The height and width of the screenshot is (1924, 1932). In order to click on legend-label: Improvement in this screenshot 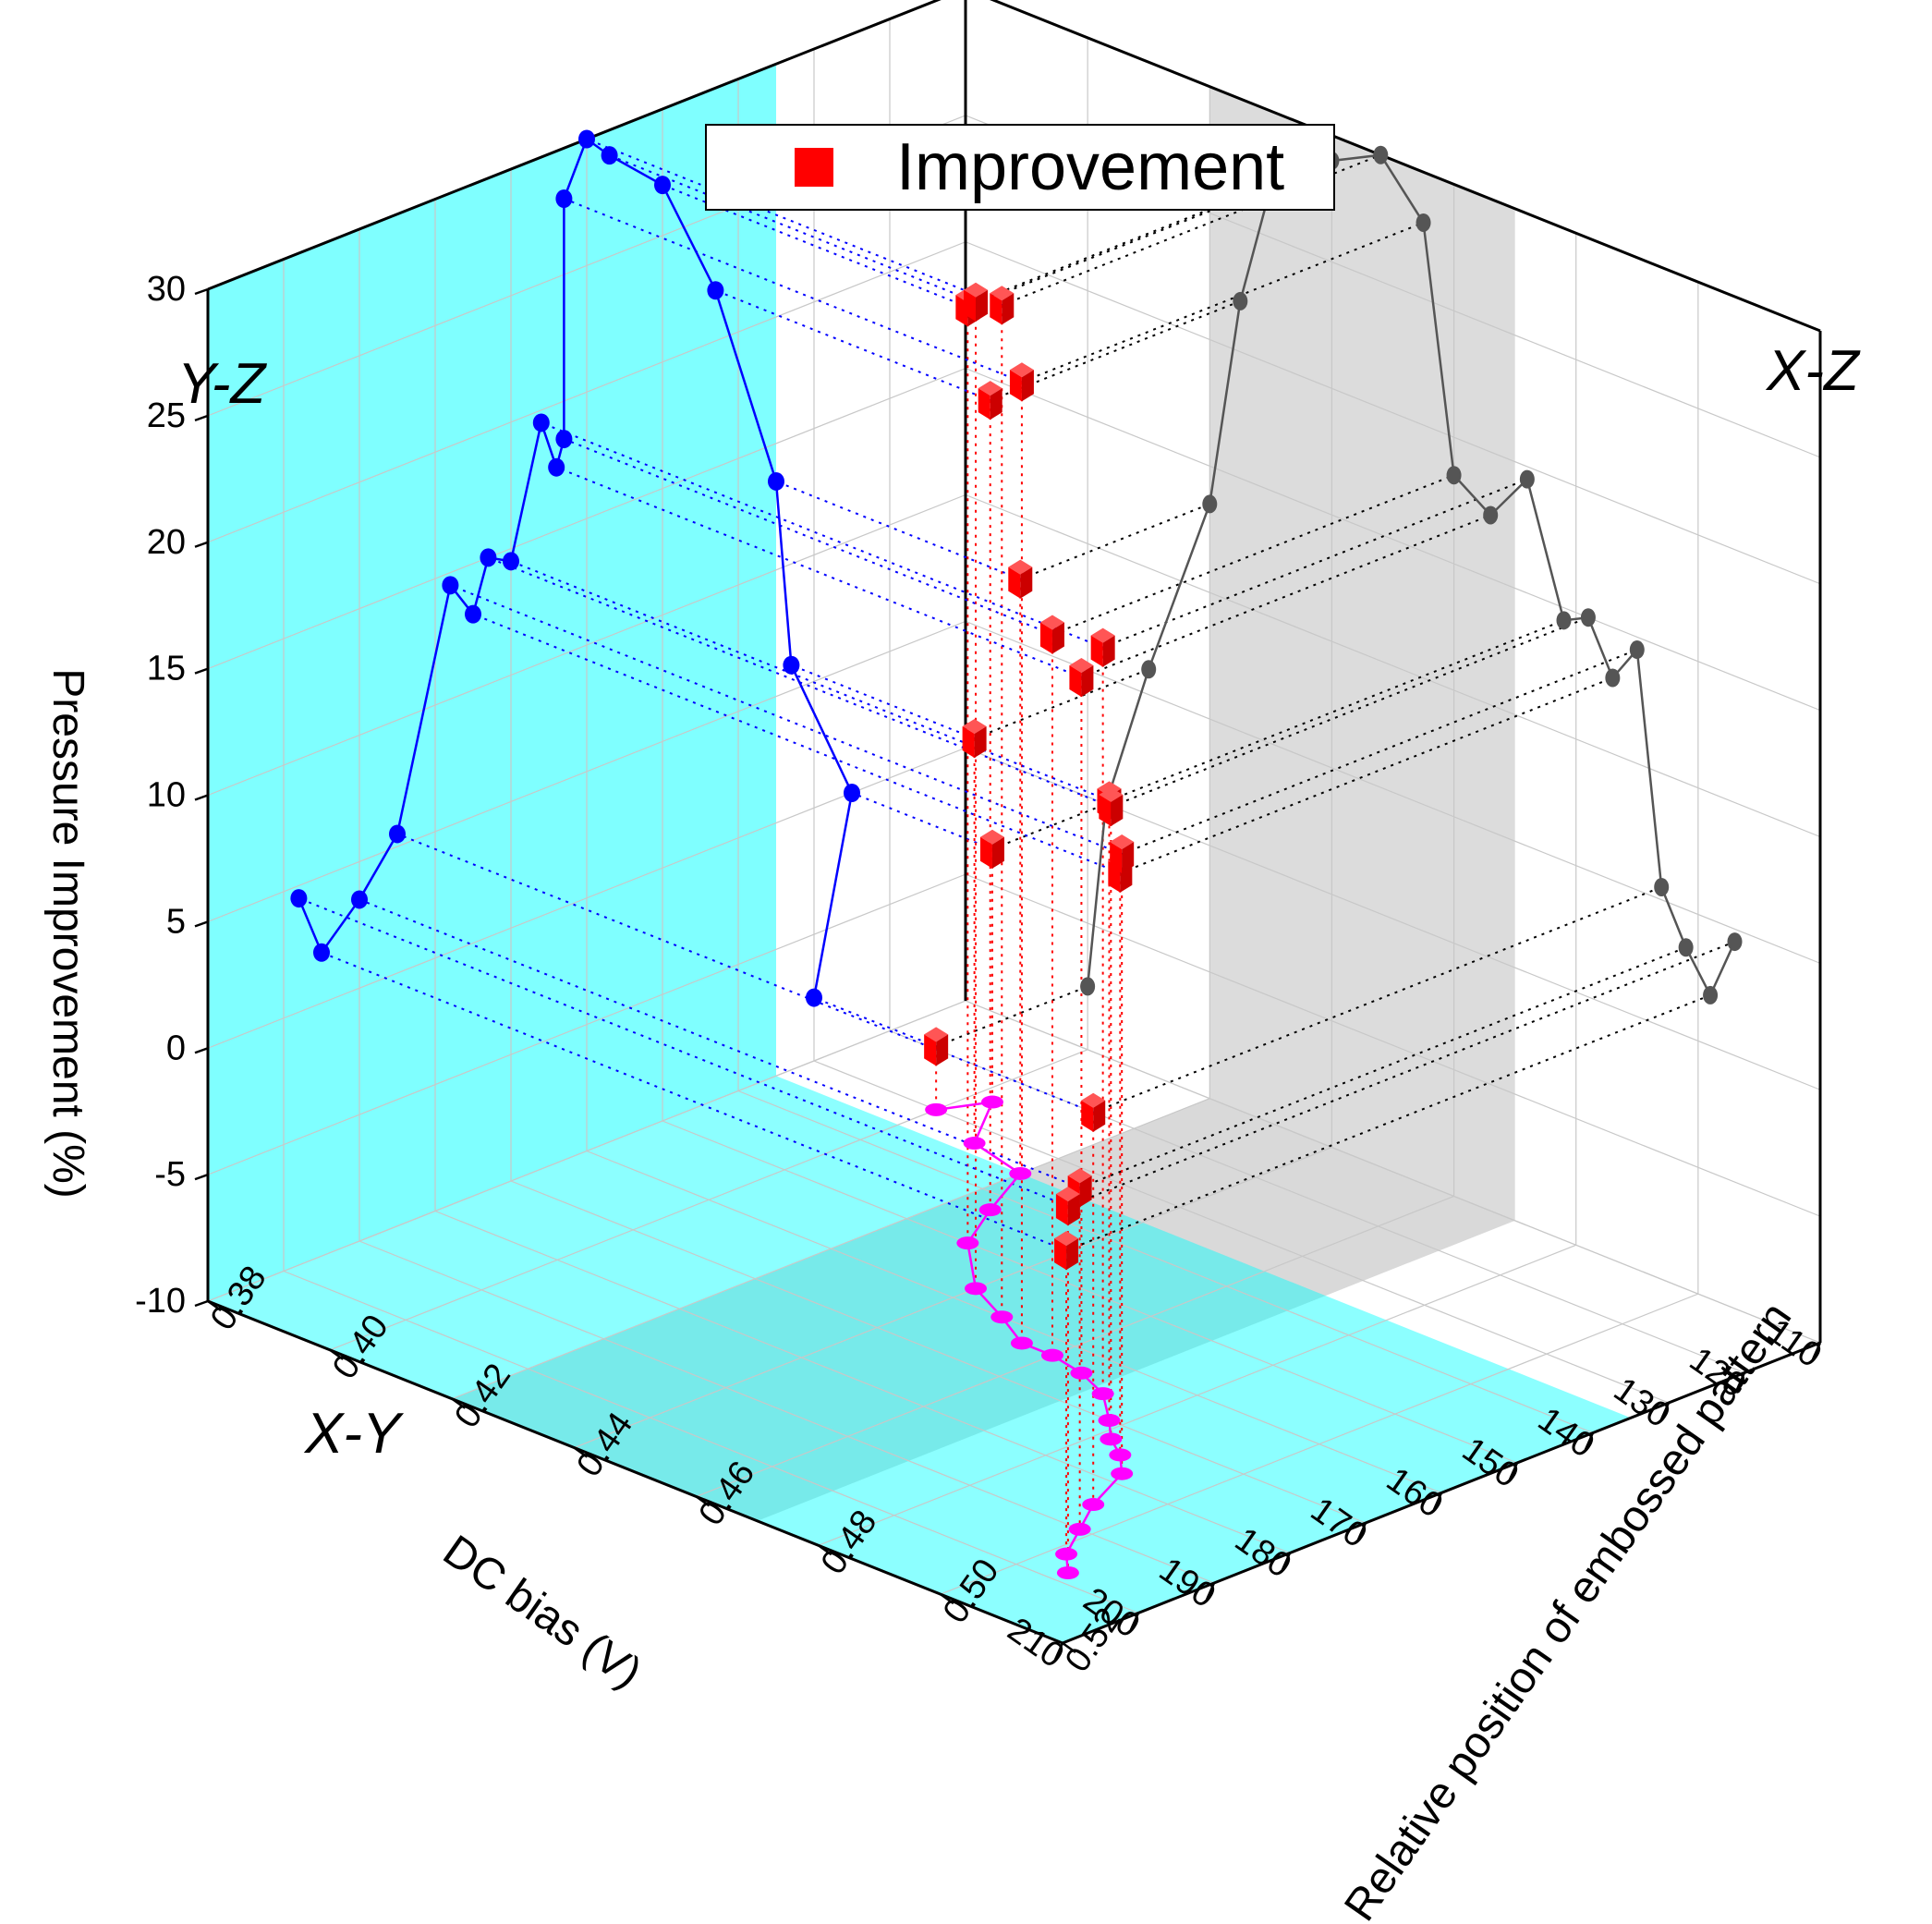, I will do `click(1090, 167)`.